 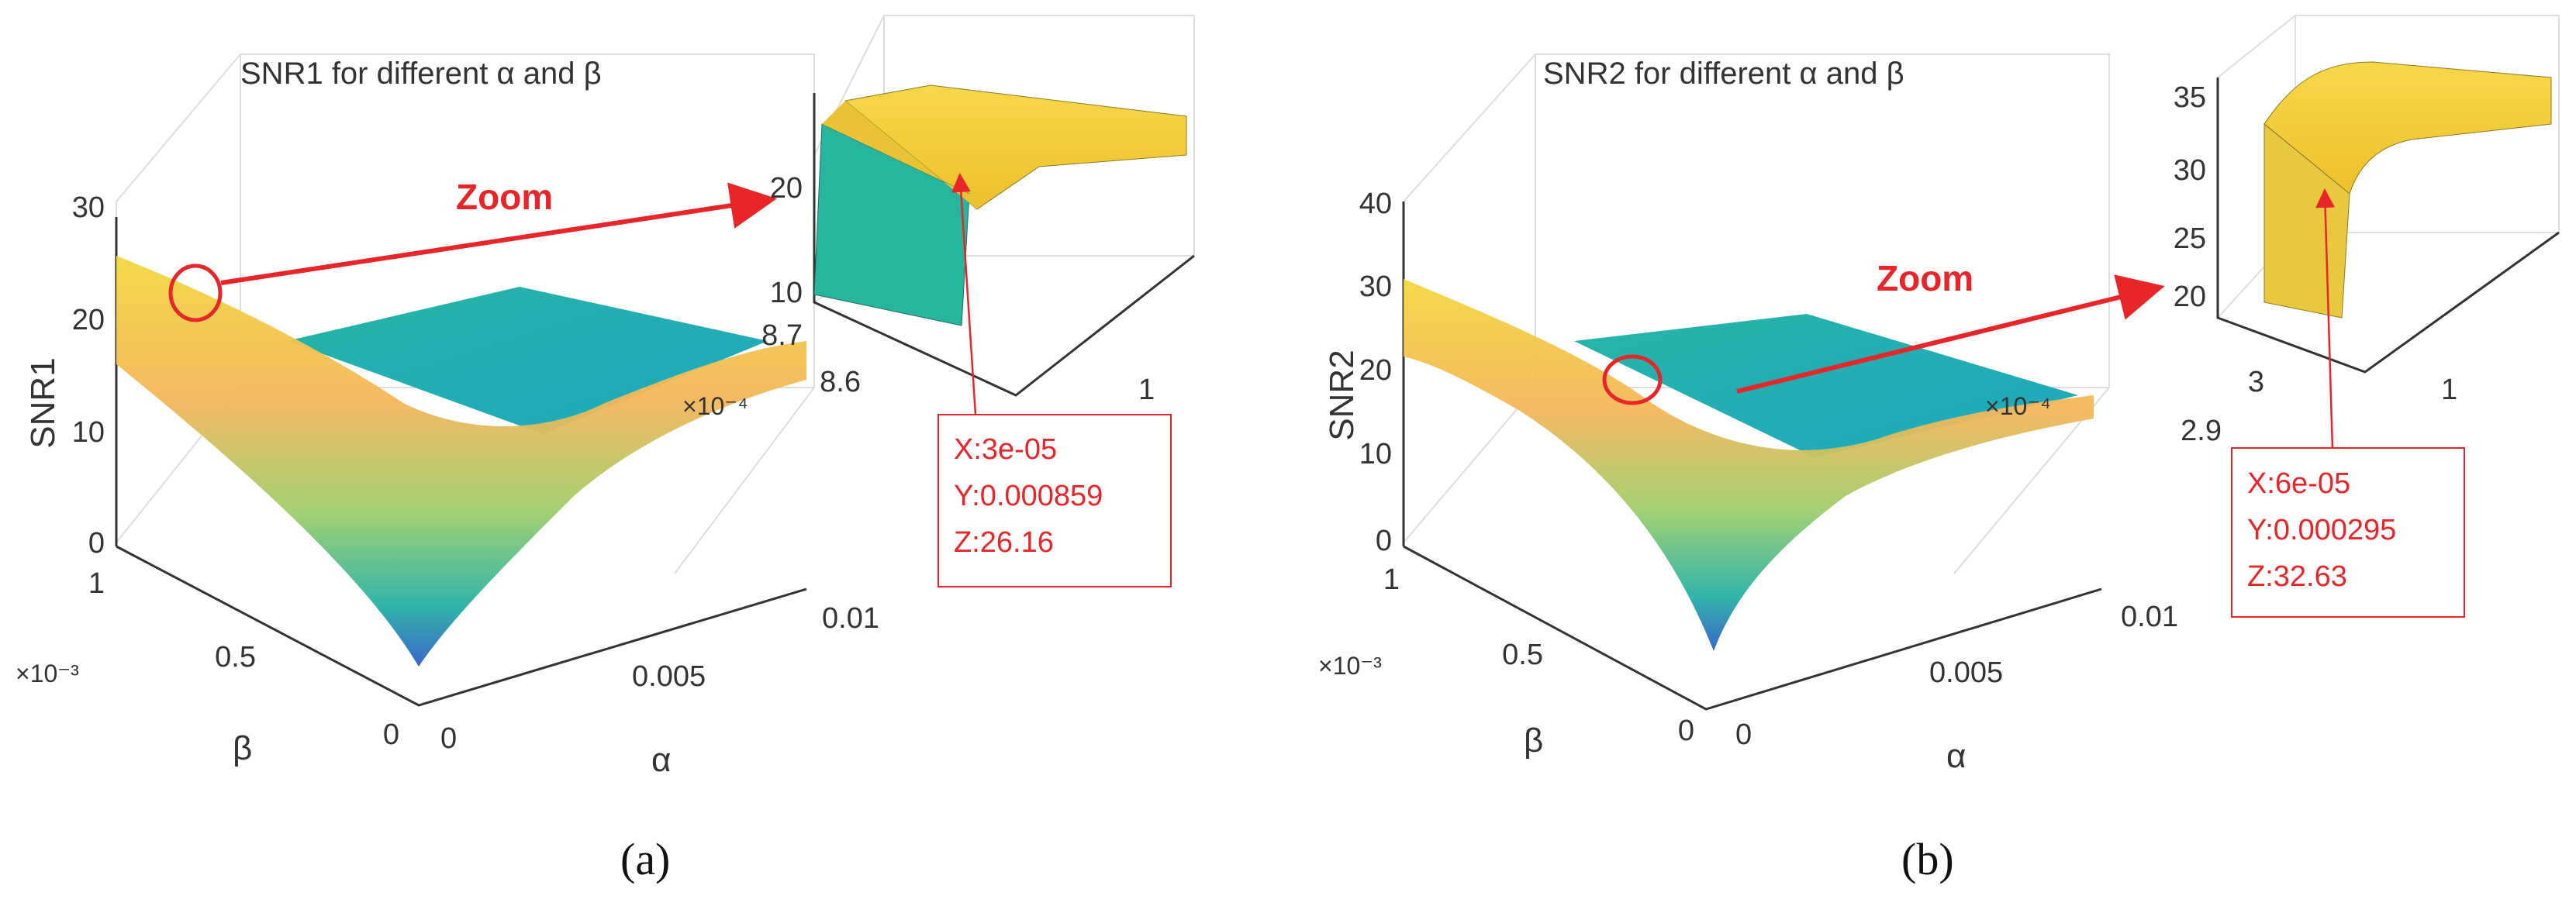 I want to click on inset-a: 10 20 8.7 8.6 1, so click(x=978, y=211).